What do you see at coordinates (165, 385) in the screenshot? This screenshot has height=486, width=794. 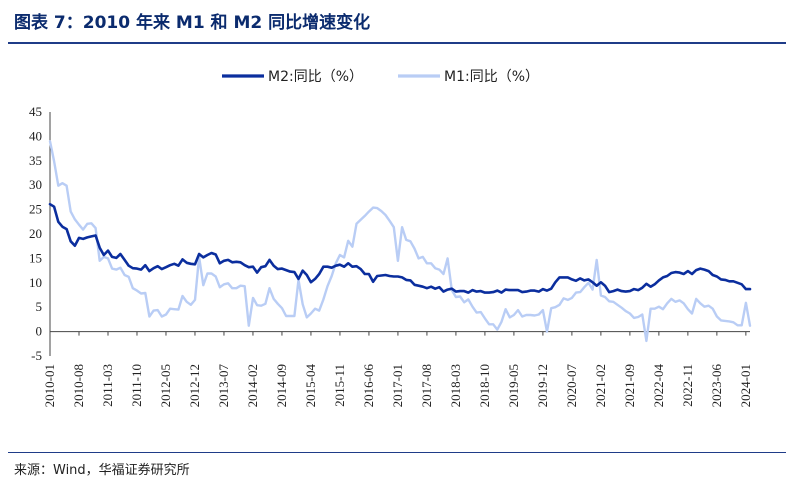 I see `x-tick-label: 2012-05` at bounding box center [165, 385].